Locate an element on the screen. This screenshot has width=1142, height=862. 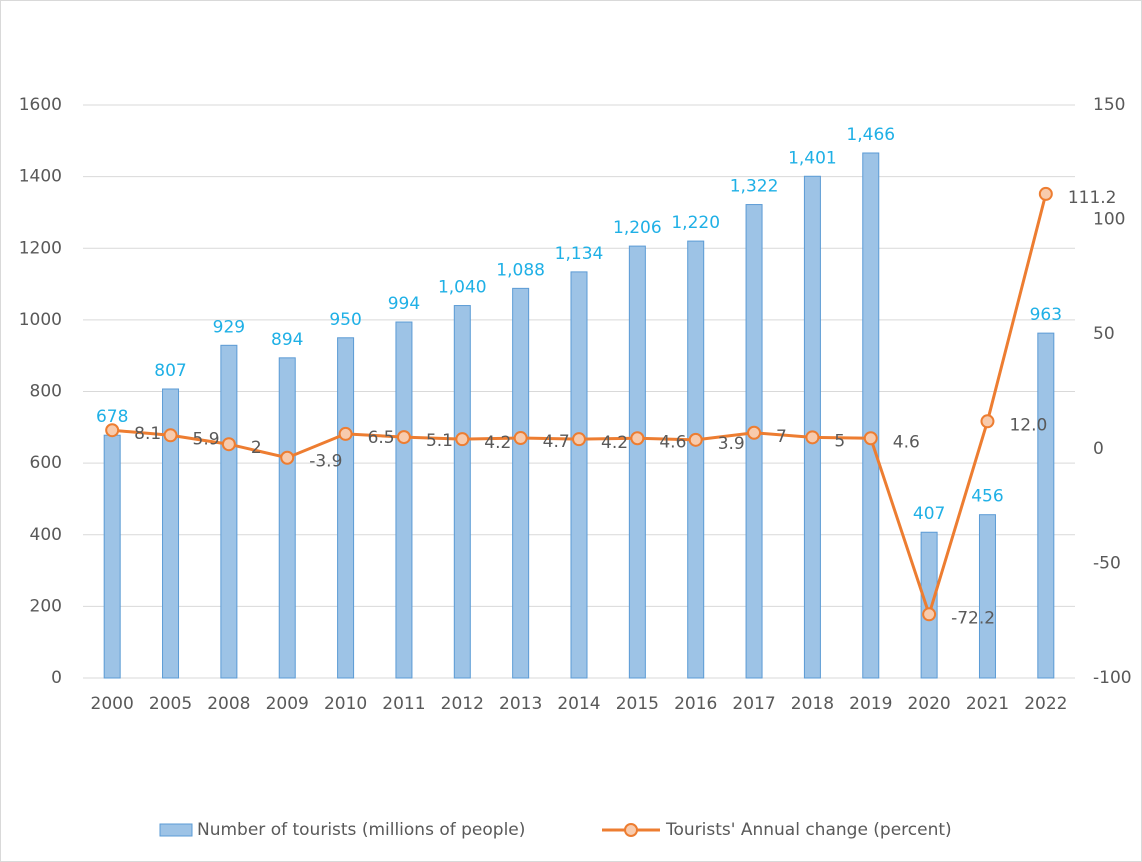
x-tick-label: 2013 is located at coordinates (520, 704).